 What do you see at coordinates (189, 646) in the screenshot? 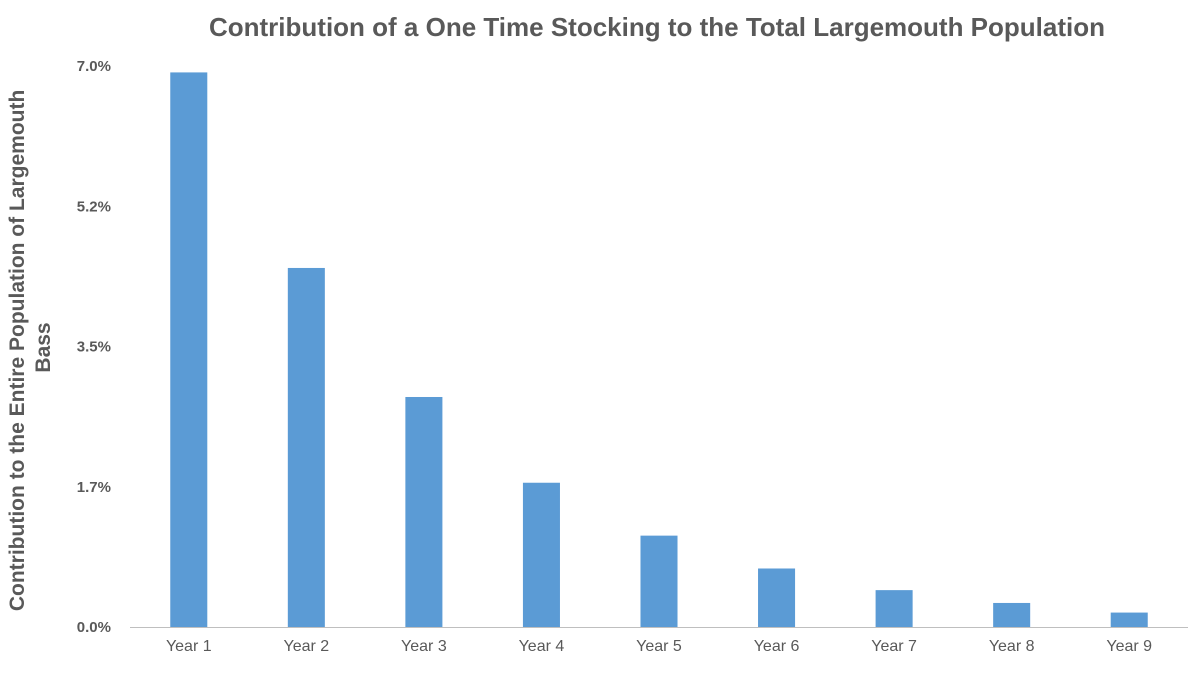
I see `x-tick-label: Year 1` at bounding box center [189, 646].